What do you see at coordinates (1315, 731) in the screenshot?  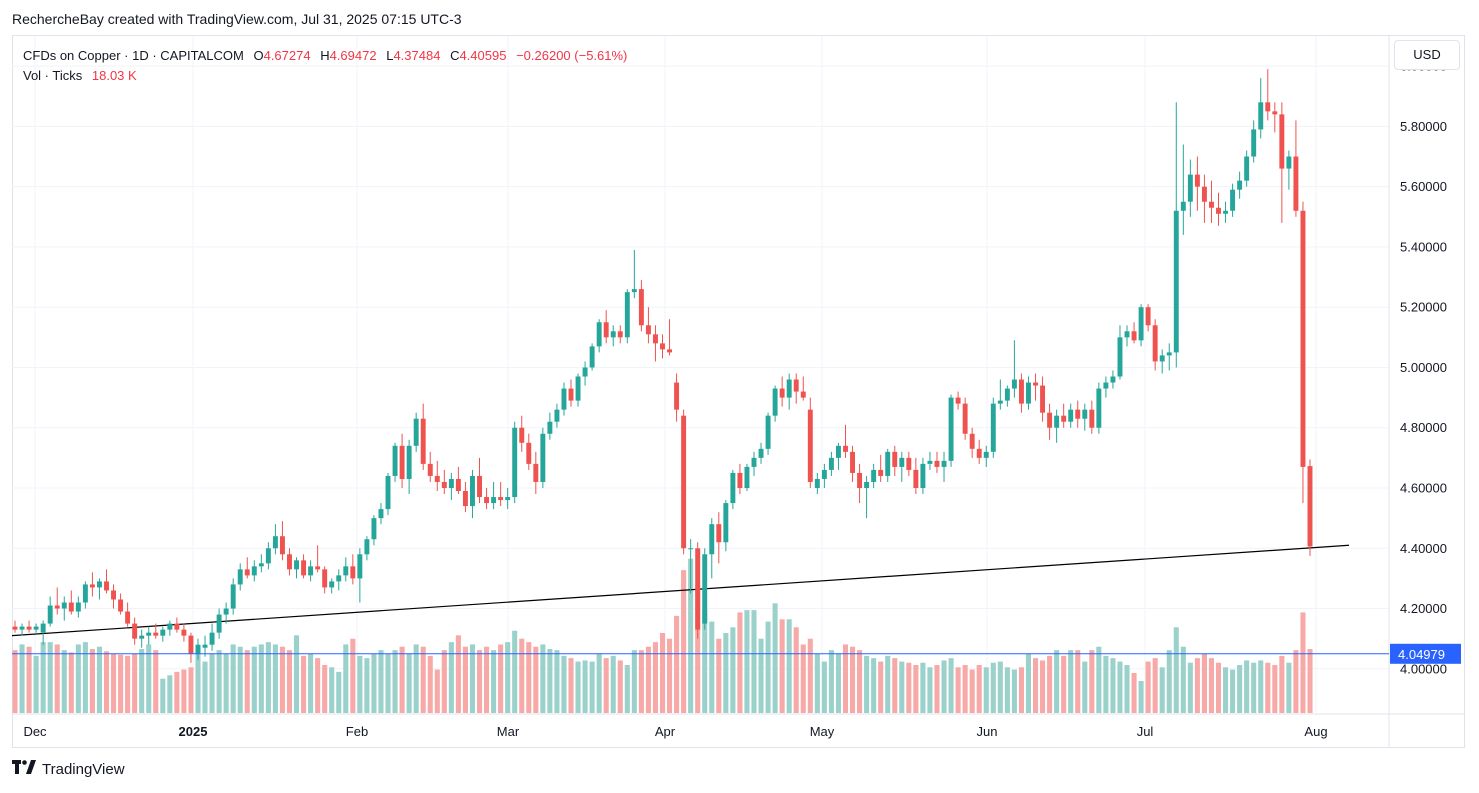 I see `time-tick-label: Aug` at bounding box center [1315, 731].